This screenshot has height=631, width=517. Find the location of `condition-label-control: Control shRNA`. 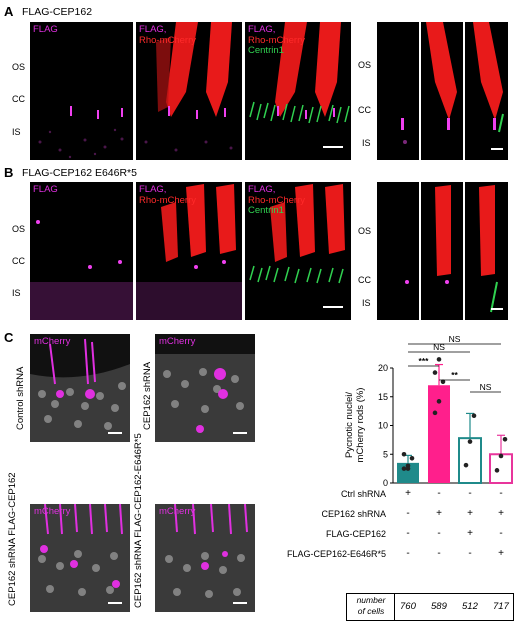

condition-label-control: Control shRNA is located at coordinates (20, 398).